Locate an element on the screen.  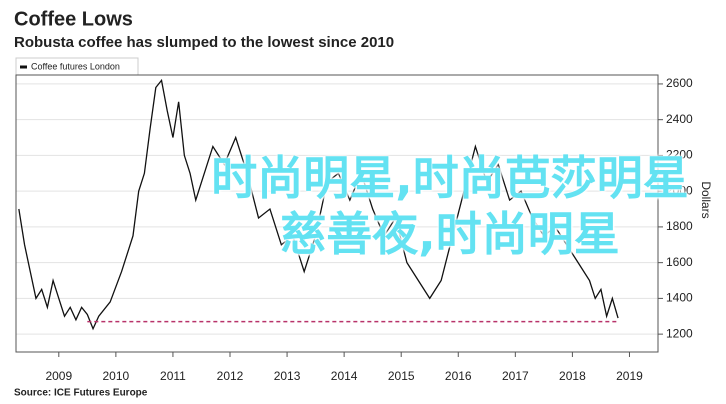
source: Source: ICE Futures Europe is located at coordinates (81, 393).